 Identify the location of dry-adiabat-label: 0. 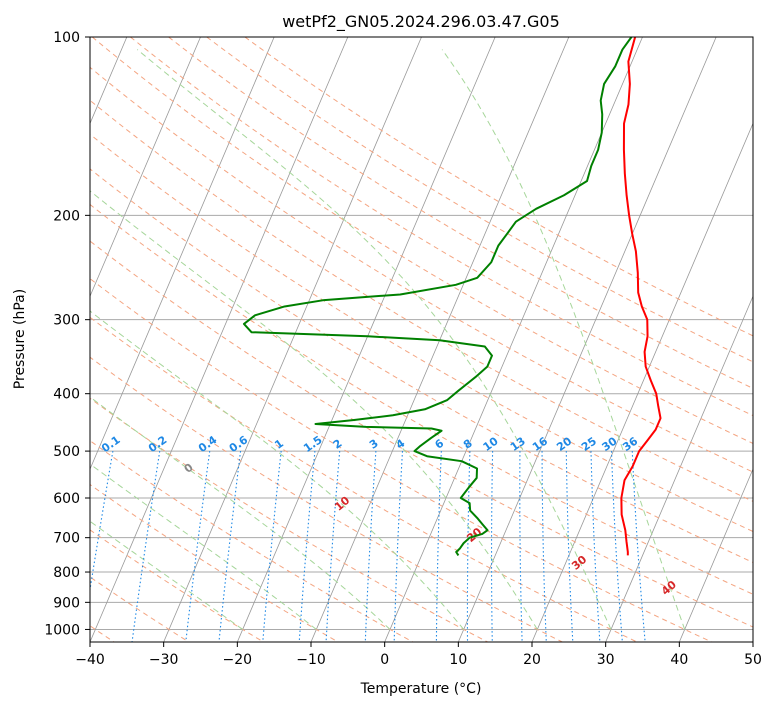
(81, 433).